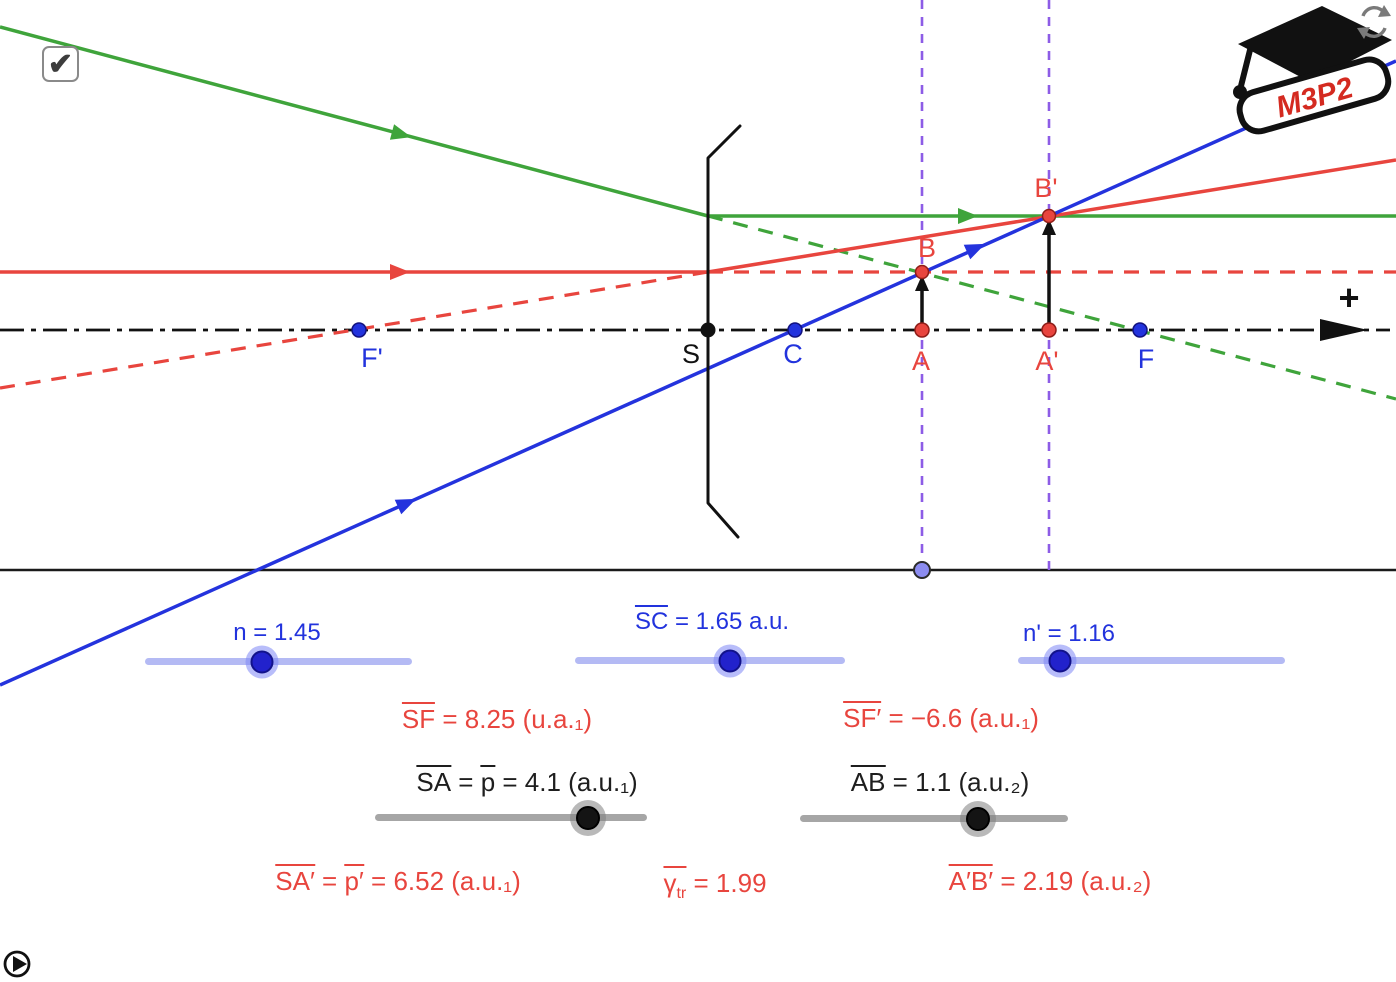  Describe the element at coordinates (400, 132) in the screenshot. I see `green-ray-arrowhead` at that location.